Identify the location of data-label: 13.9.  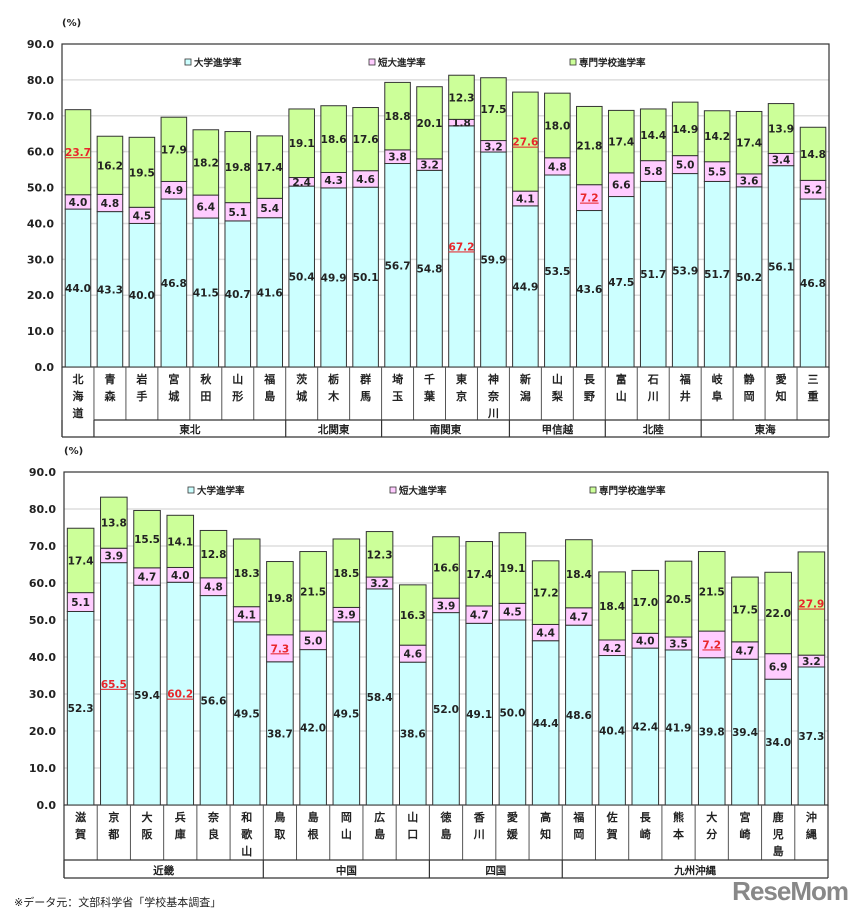
(781, 130).